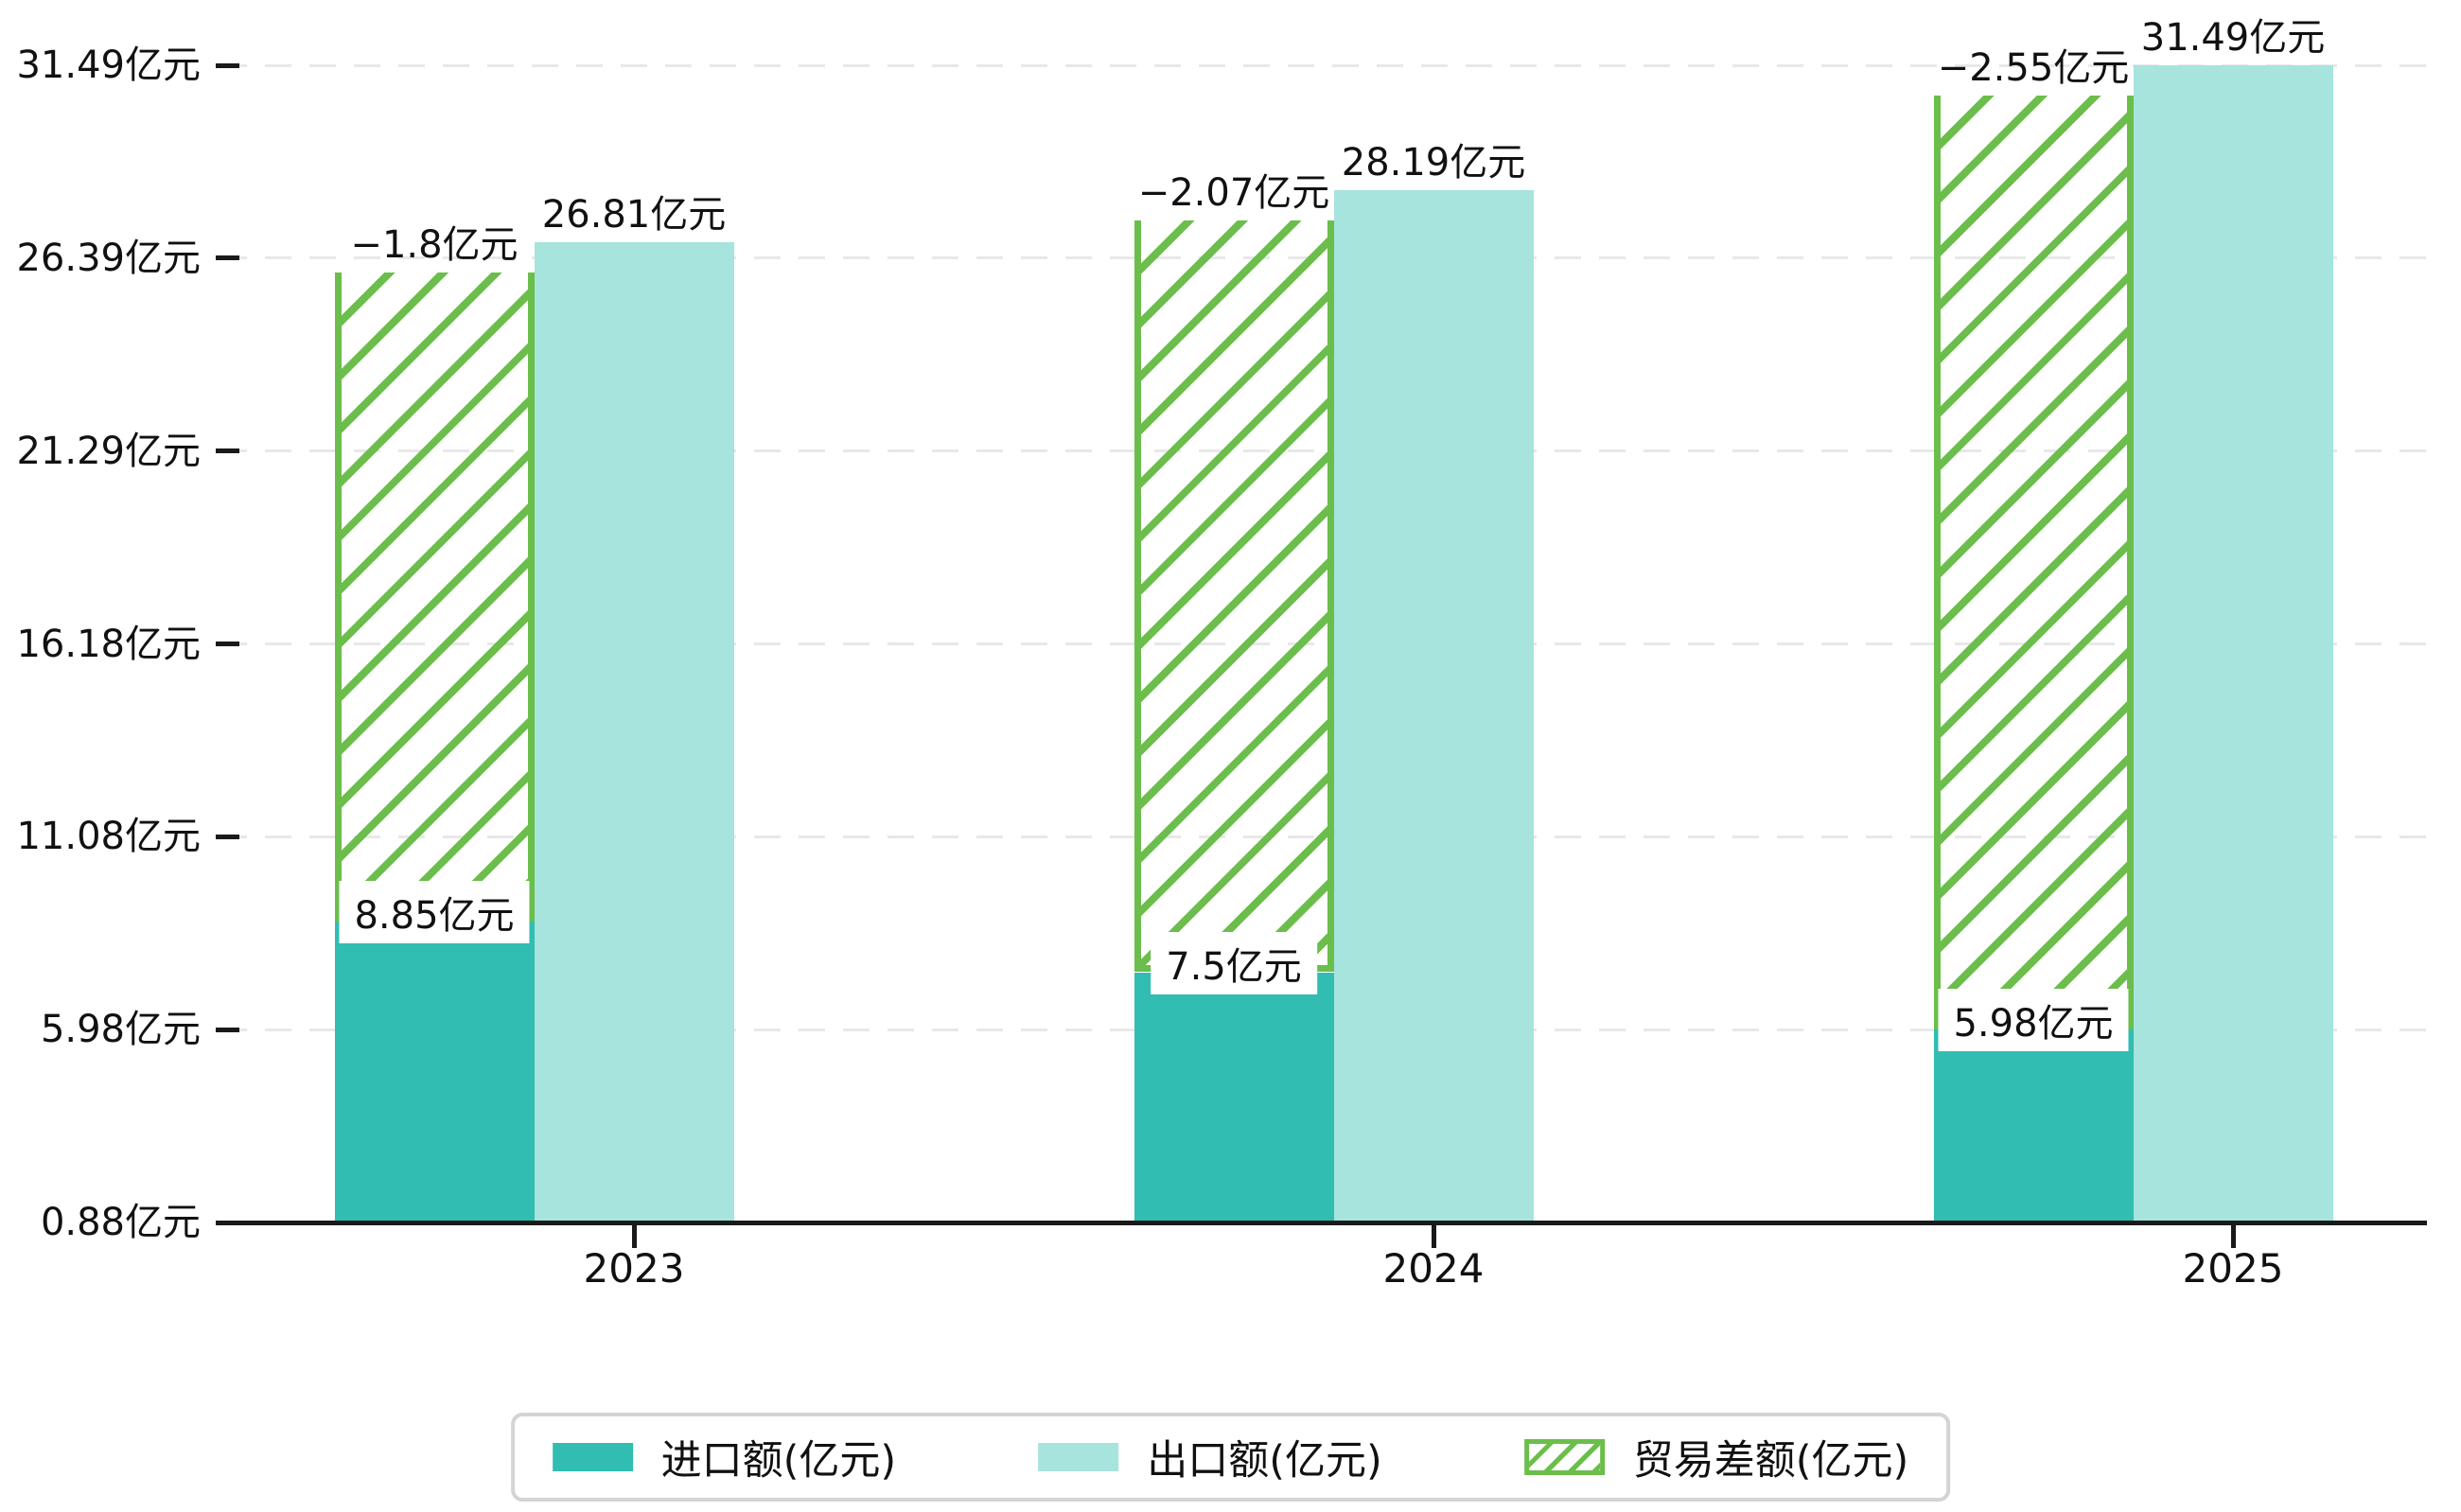 This screenshot has height=1512, width=2461. Describe the element at coordinates (2233, 1268) in the screenshot. I see `x-tick-label: 2025` at that location.